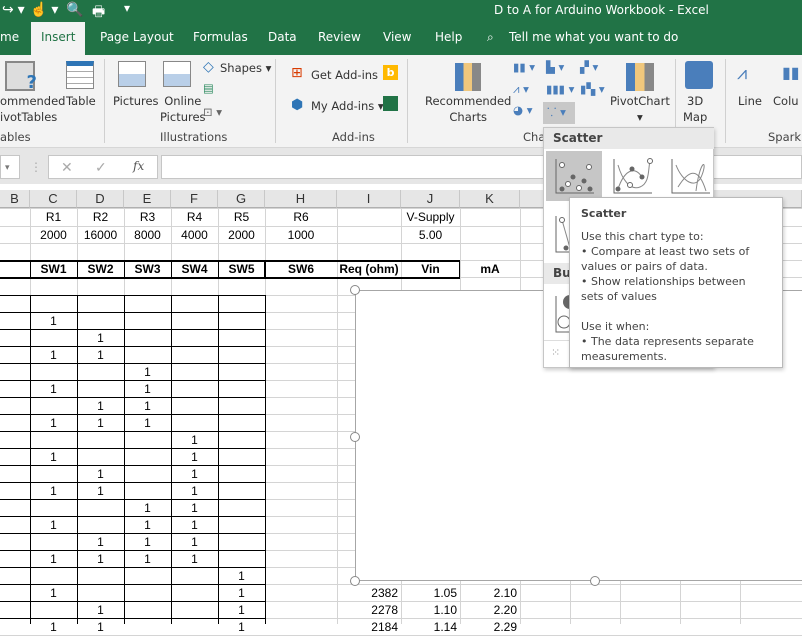  I want to click on resistor-value-cell: 1000, so click(301, 235).